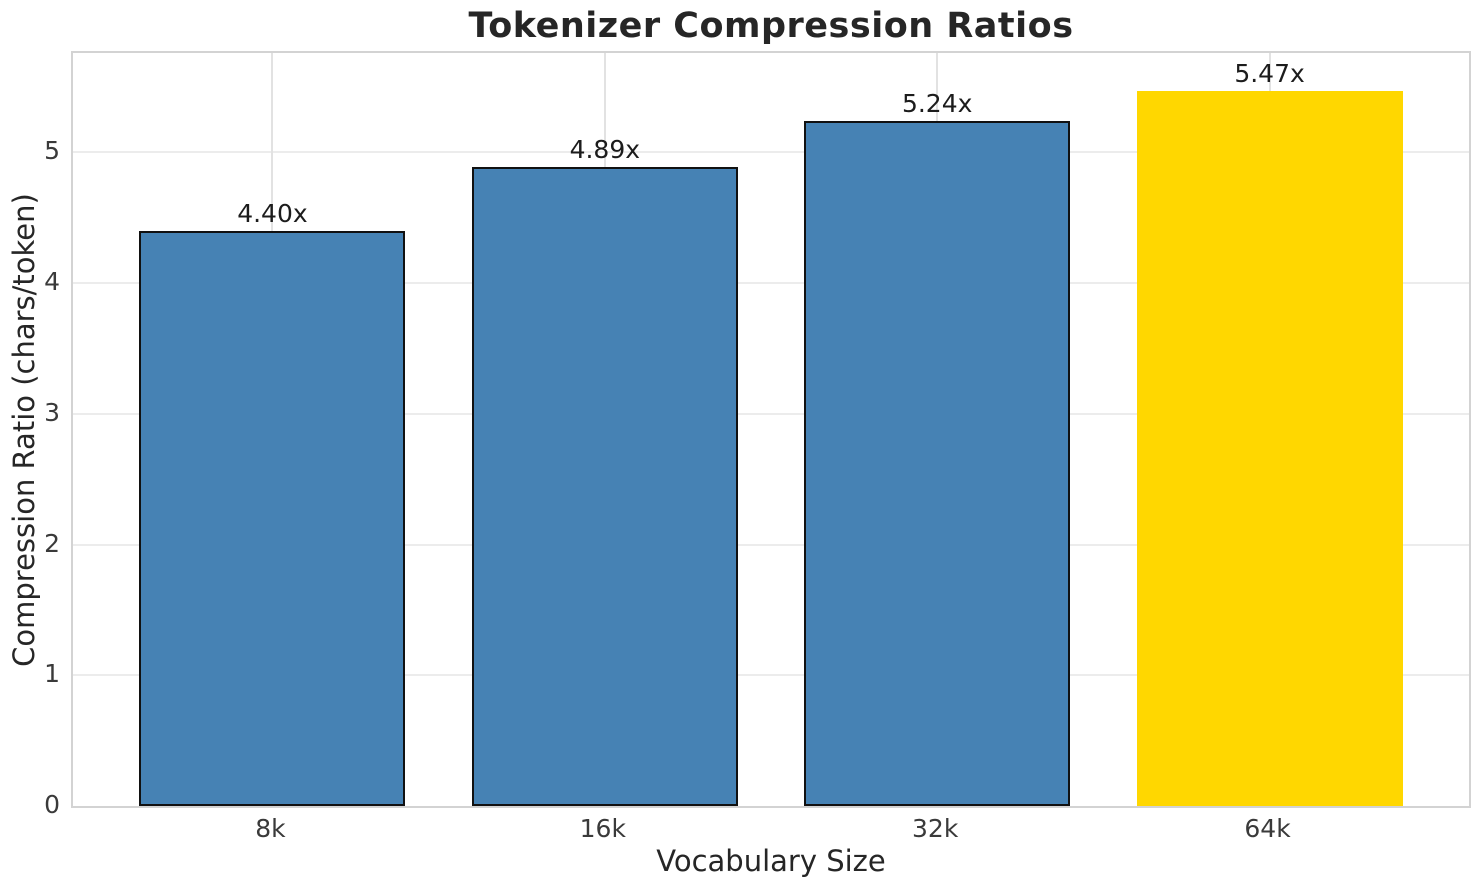  What do you see at coordinates (771, 26) in the screenshot?
I see `chart-title: Tokenizer Compression Ratios` at bounding box center [771, 26].